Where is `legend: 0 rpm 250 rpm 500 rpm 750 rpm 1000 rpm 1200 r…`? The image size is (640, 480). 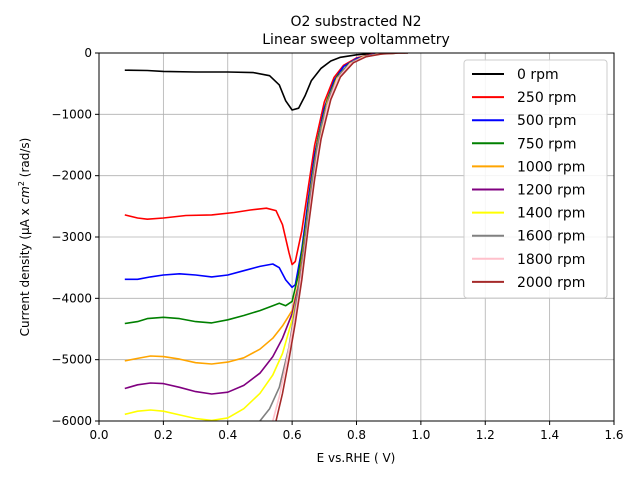 legend: 0 rpm 250 rpm 500 rpm 750 rpm 1000 rpm 1200 r… is located at coordinates (535, 179).